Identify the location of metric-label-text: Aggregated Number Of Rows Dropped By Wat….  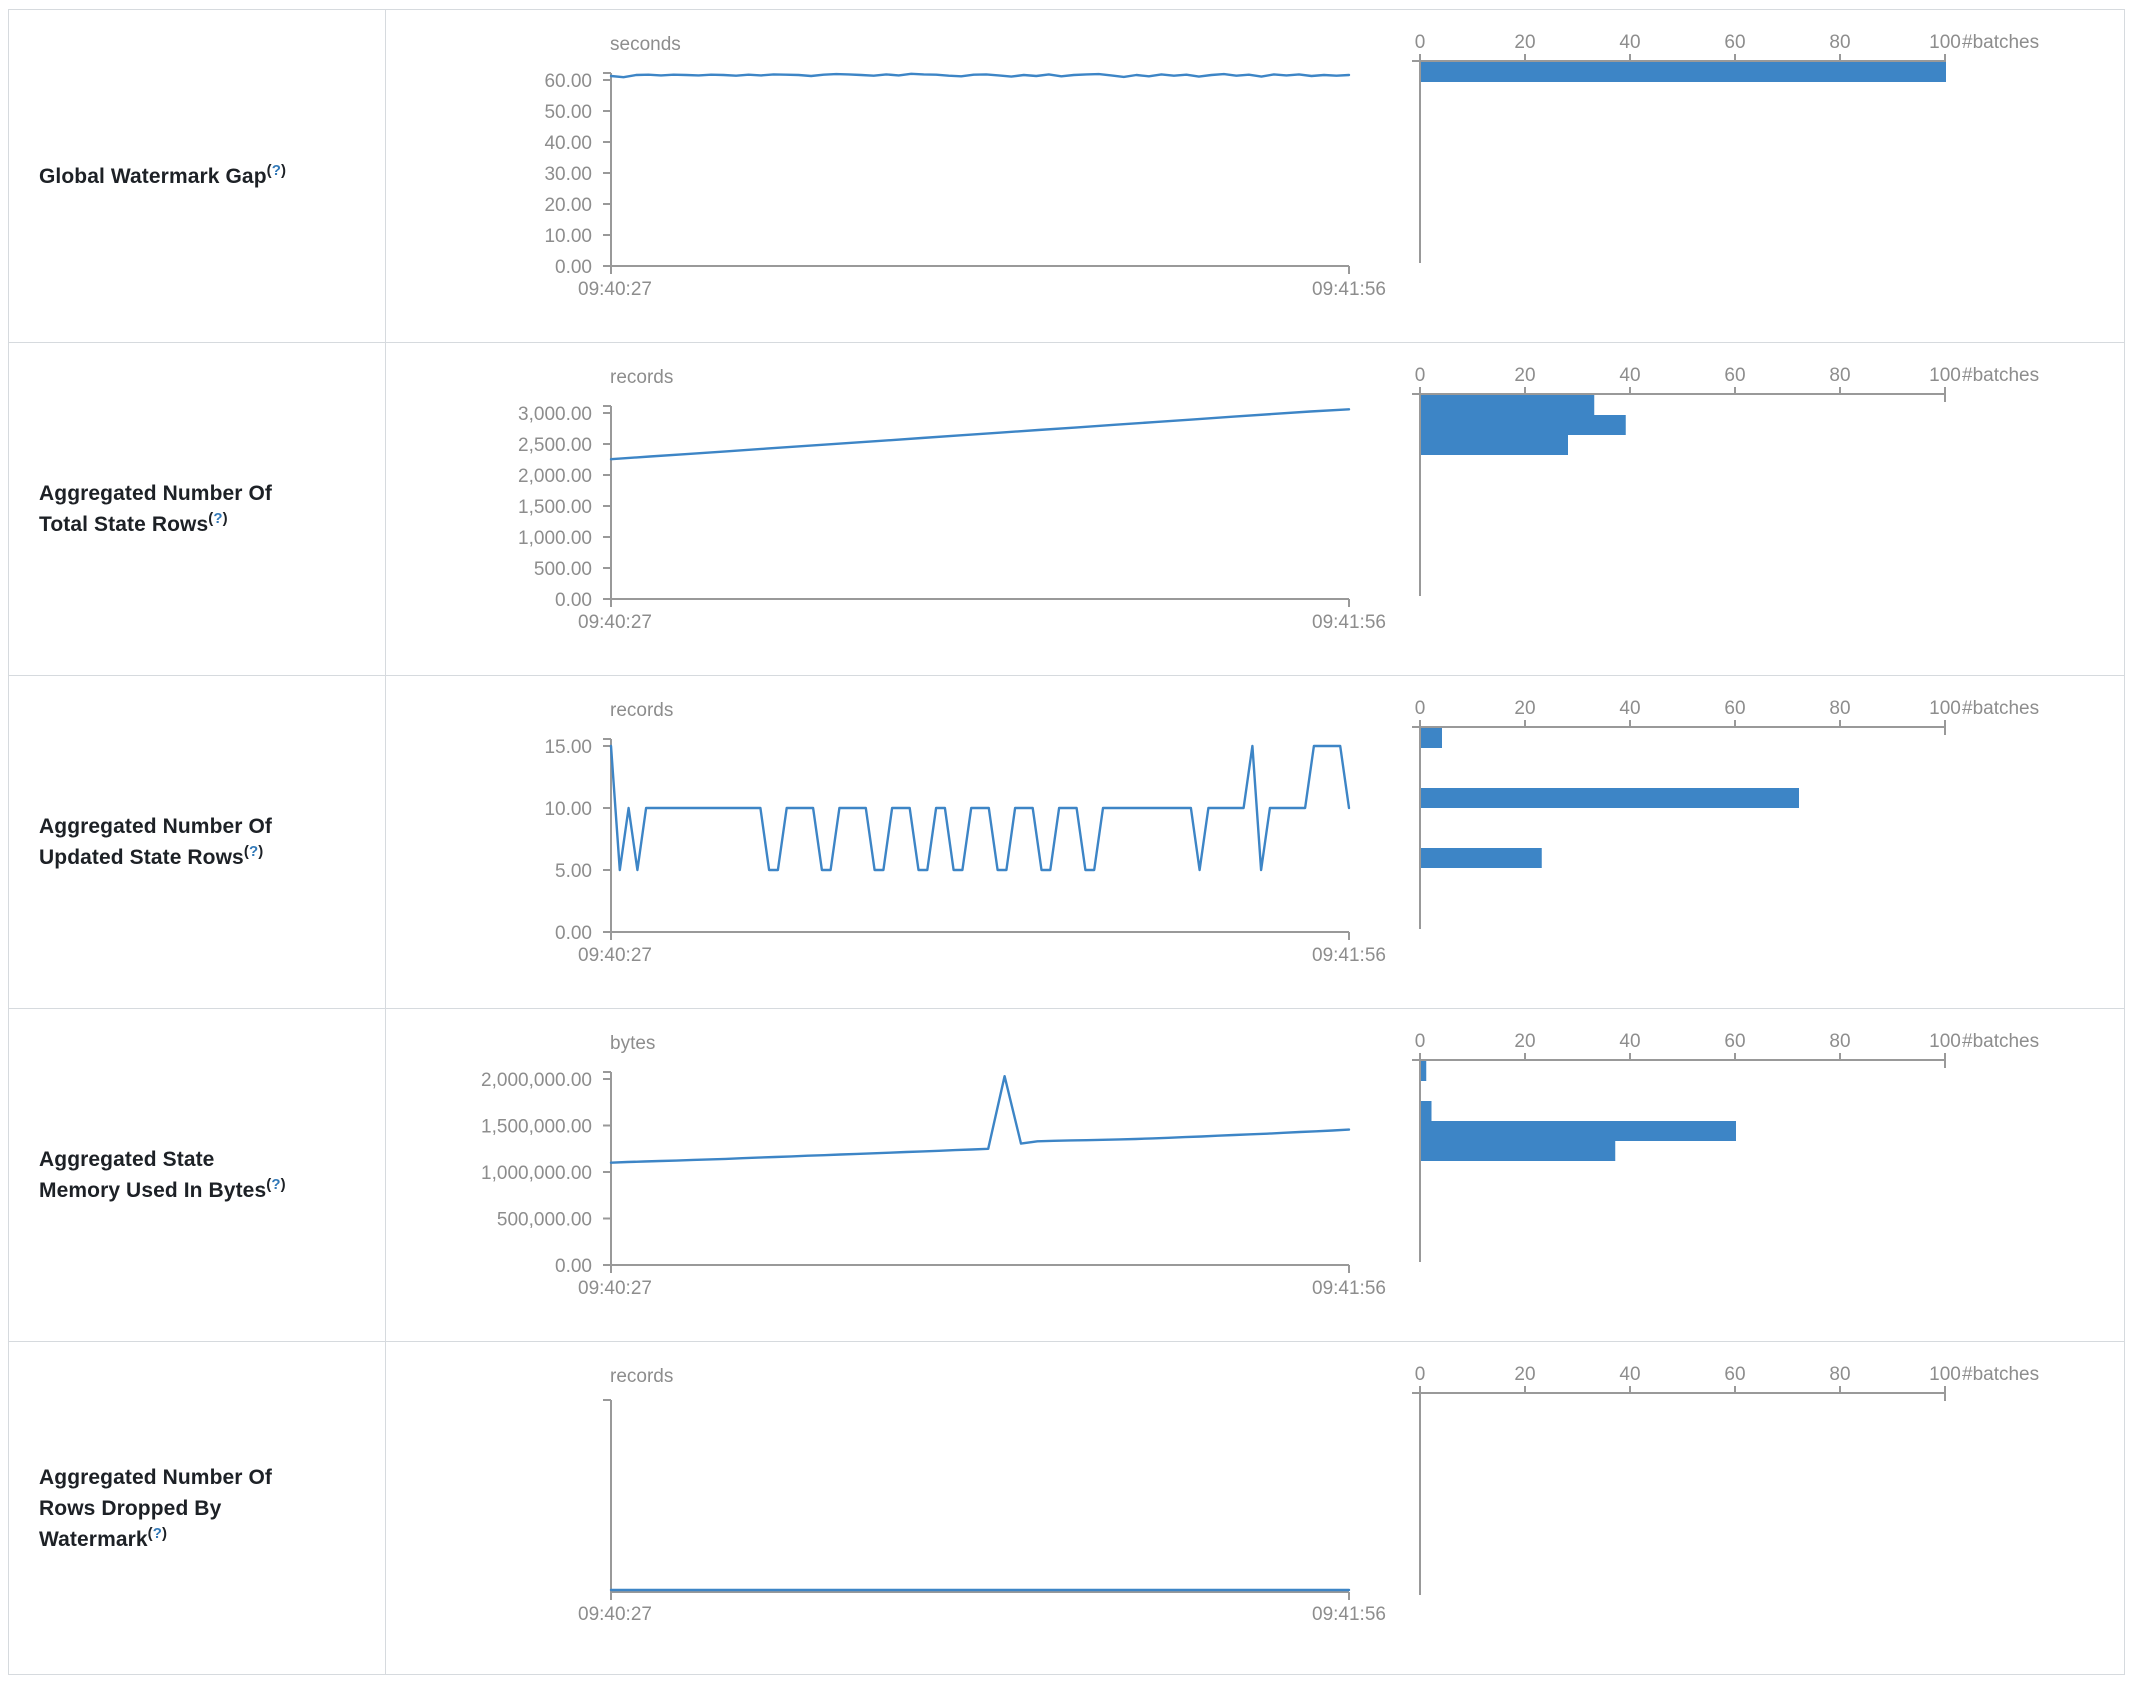
(156, 1508).